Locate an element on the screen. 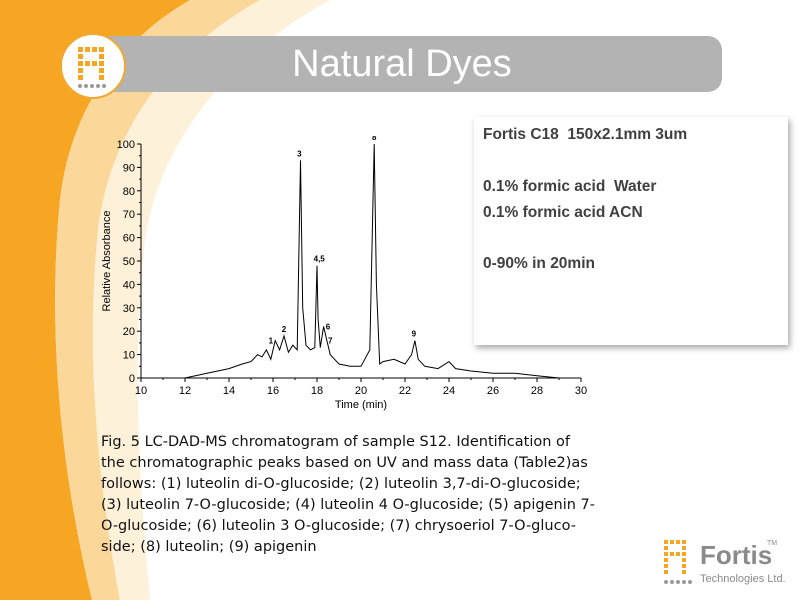 Image resolution: width=800 pixels, height=600 pixels. column-spec: Fortis C18 150x2.1mm 3um is located at coordinates (585, 134).